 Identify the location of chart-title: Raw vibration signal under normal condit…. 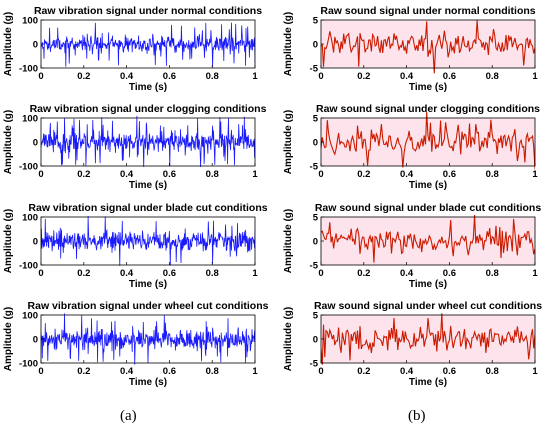
(148, 11).